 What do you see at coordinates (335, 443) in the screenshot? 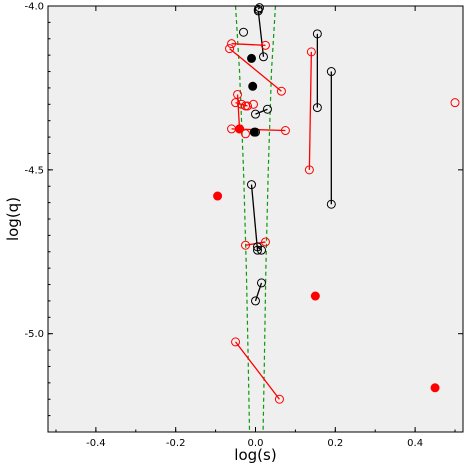
I see `x-tick-label: 0.2` at bounding box center [335, 443].